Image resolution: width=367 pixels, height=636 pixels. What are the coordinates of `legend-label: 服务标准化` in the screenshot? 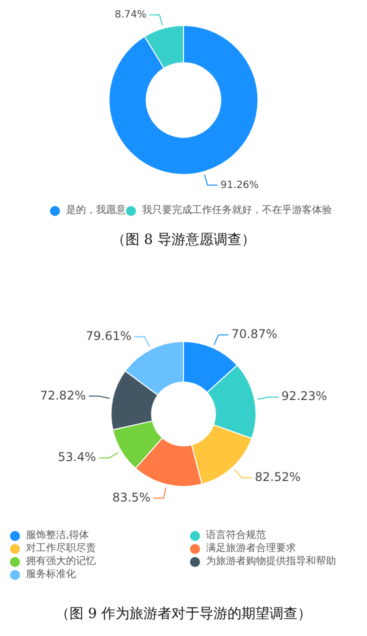 It's located at (51, 574).